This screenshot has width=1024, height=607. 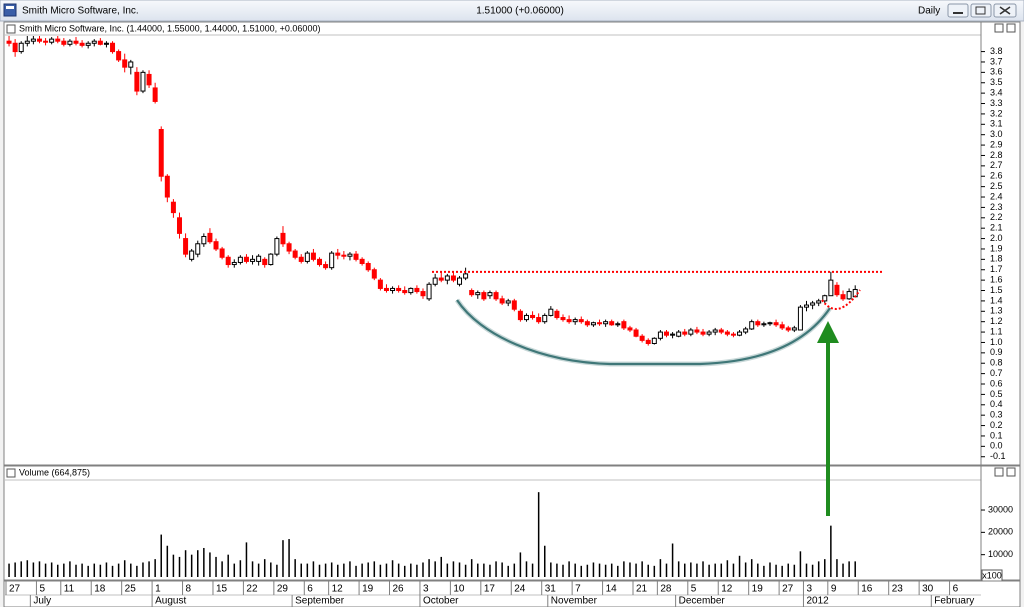 What do you see at coordinates (642, 589) in the screenshot?
I see `x-tick-label: 21` at bounding box center [642, 589].